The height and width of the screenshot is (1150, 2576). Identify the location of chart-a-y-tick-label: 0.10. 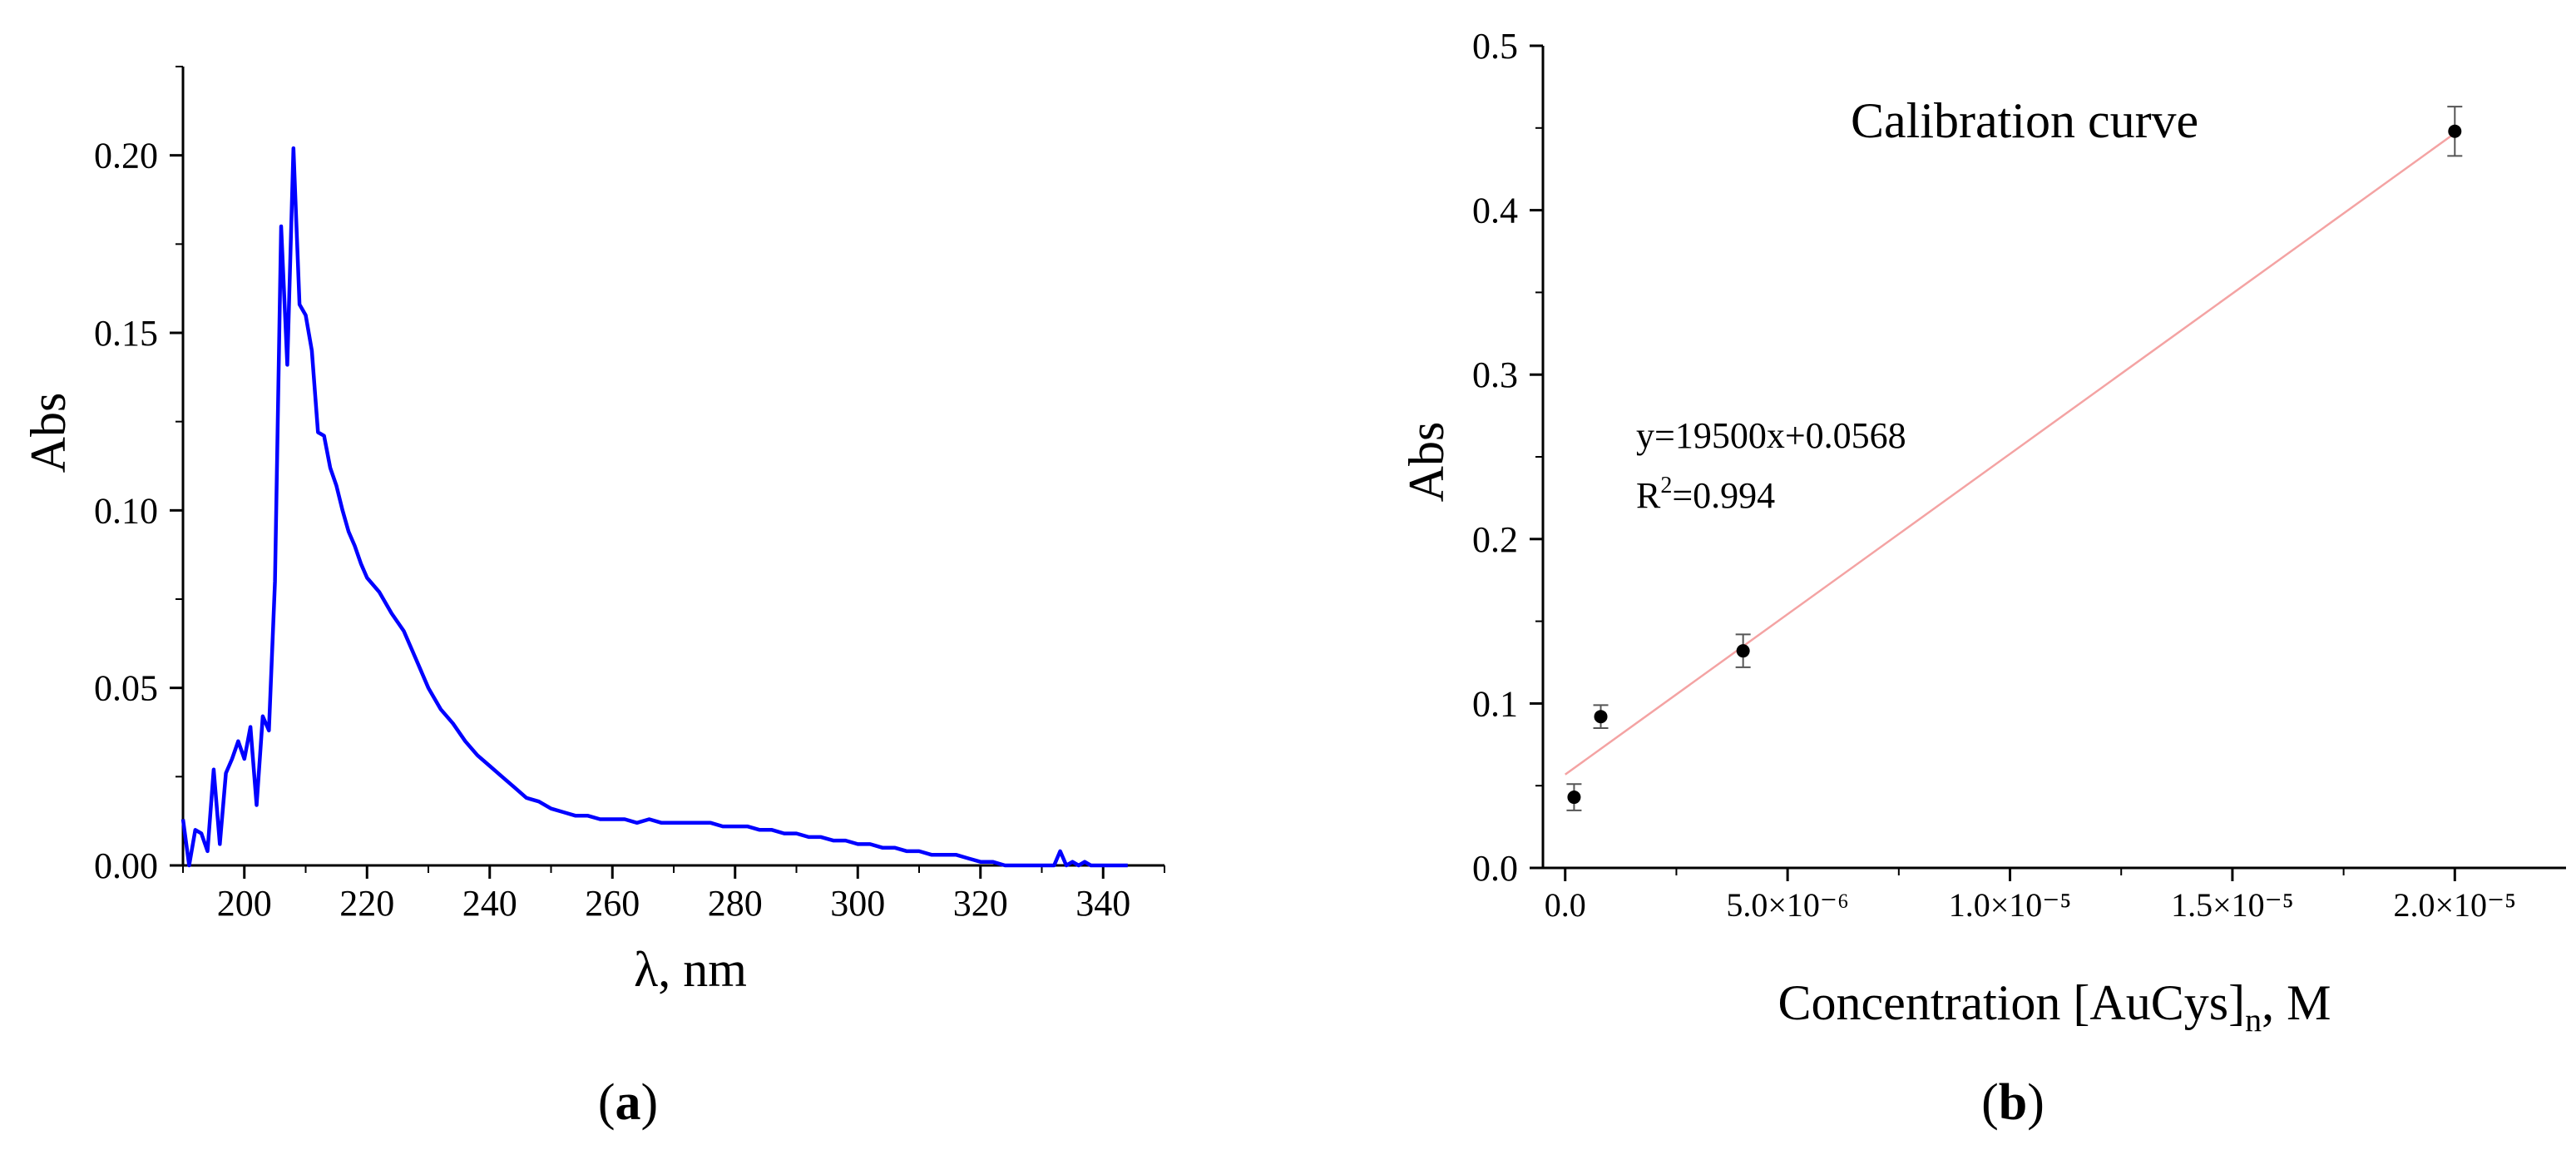
(126, 510).